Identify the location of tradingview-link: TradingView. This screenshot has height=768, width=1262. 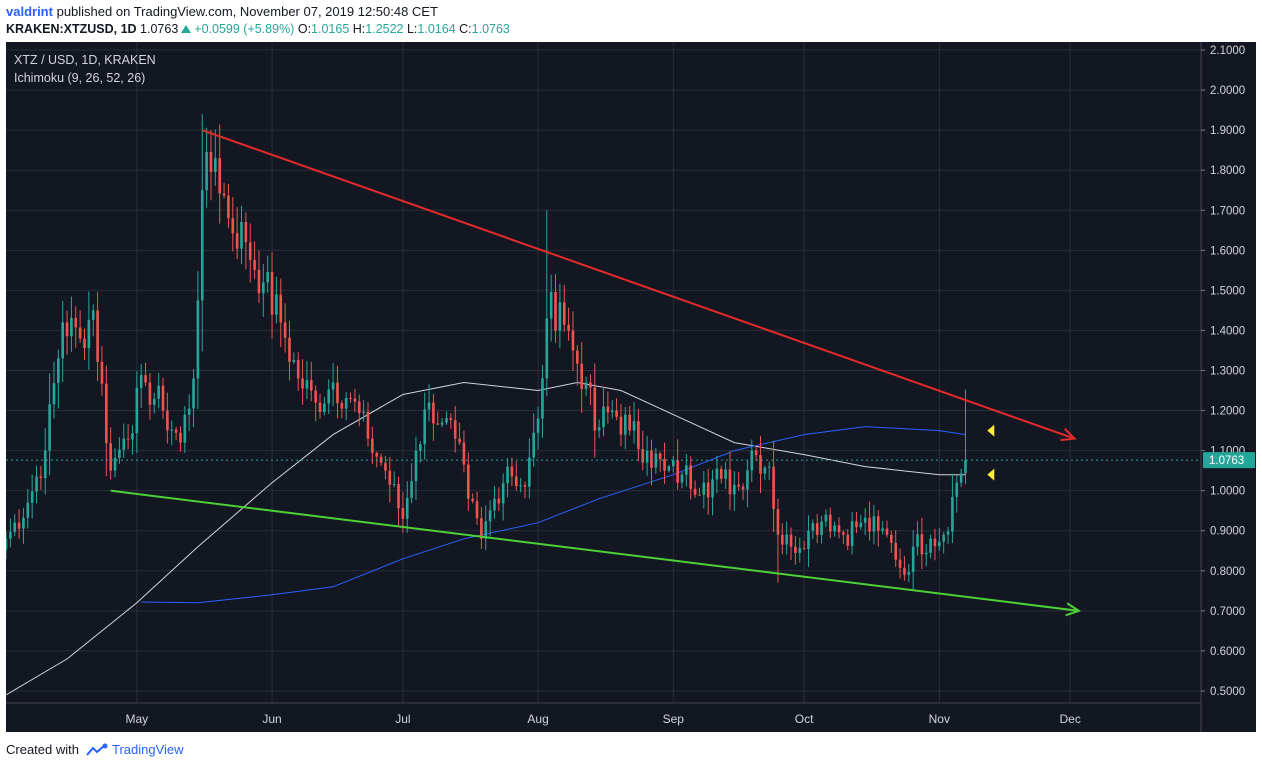
(148, 749).